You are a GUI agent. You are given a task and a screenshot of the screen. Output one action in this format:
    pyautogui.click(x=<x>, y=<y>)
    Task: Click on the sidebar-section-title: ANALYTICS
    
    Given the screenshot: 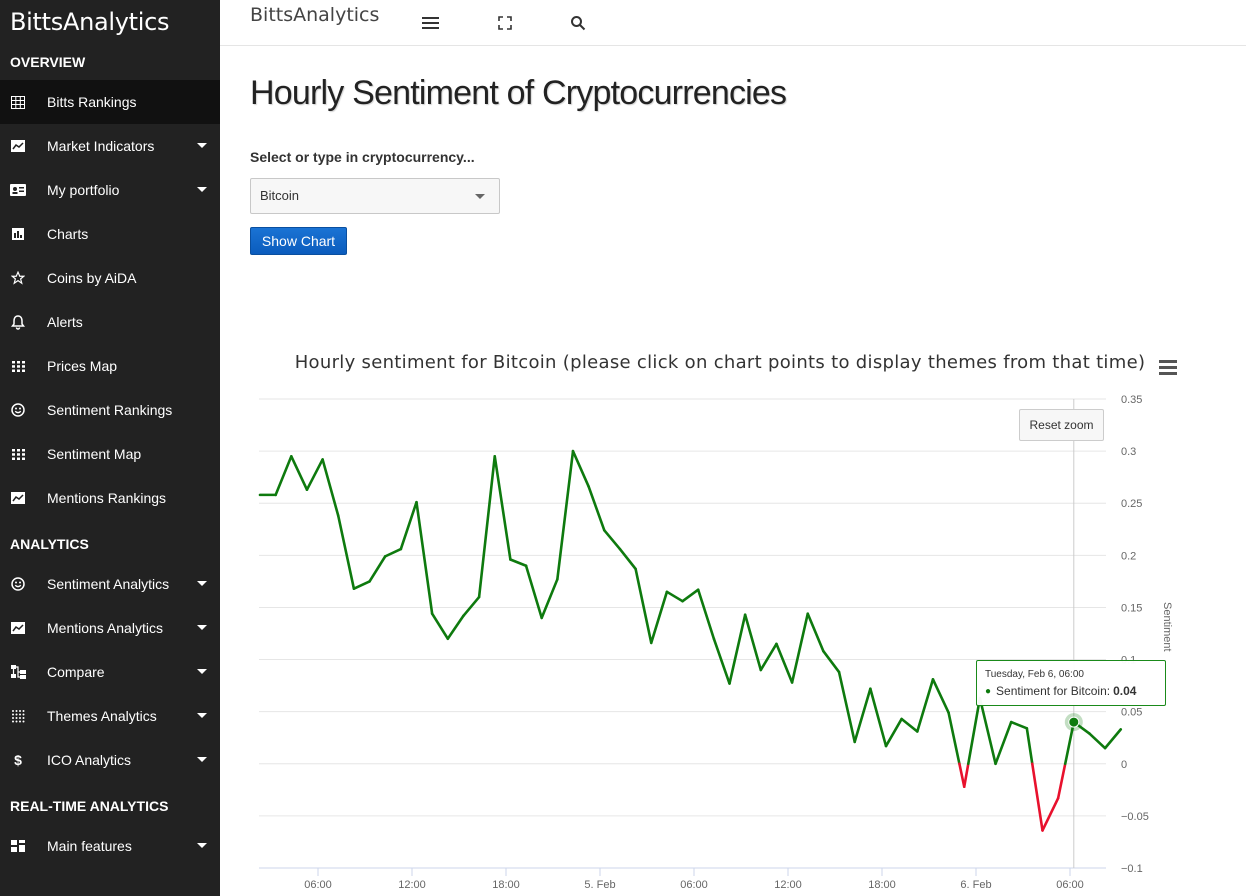 What is the action you would take?
    pyautogui.click(x=49, y=544)
    